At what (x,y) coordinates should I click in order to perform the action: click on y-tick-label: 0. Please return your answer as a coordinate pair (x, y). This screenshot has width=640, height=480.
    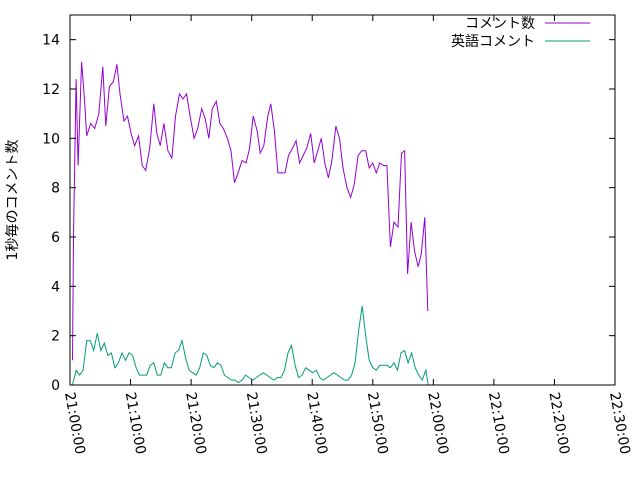
    Looking at the image, I should click on (55, 386).